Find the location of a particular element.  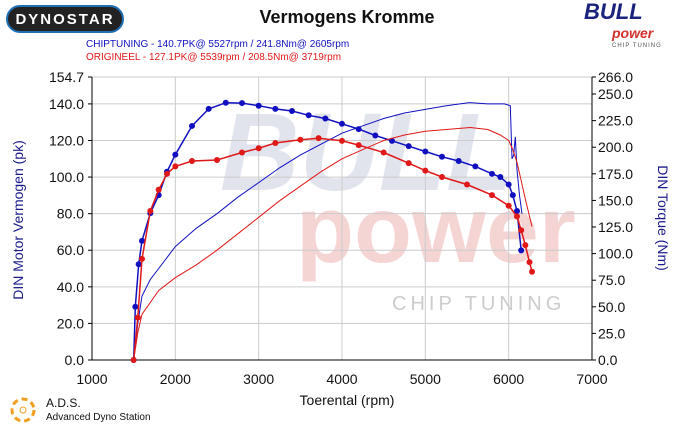

y-tick-label: 154.7 is located at coordinates (66, 77).